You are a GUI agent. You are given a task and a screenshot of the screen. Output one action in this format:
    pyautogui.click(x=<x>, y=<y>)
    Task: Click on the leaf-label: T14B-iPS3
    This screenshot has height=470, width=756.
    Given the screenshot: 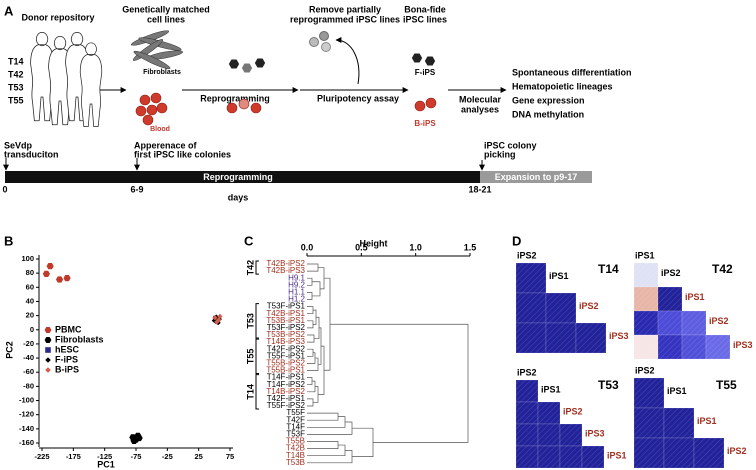 What is the action you would take?
    pyautogui.click(x=285, y=341)
    